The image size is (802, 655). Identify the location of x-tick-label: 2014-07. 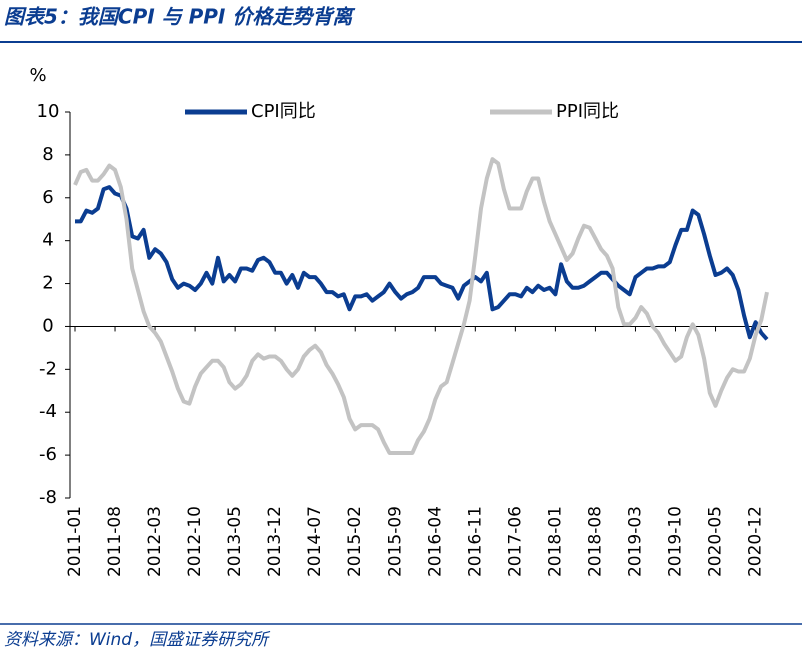
(315, 541).